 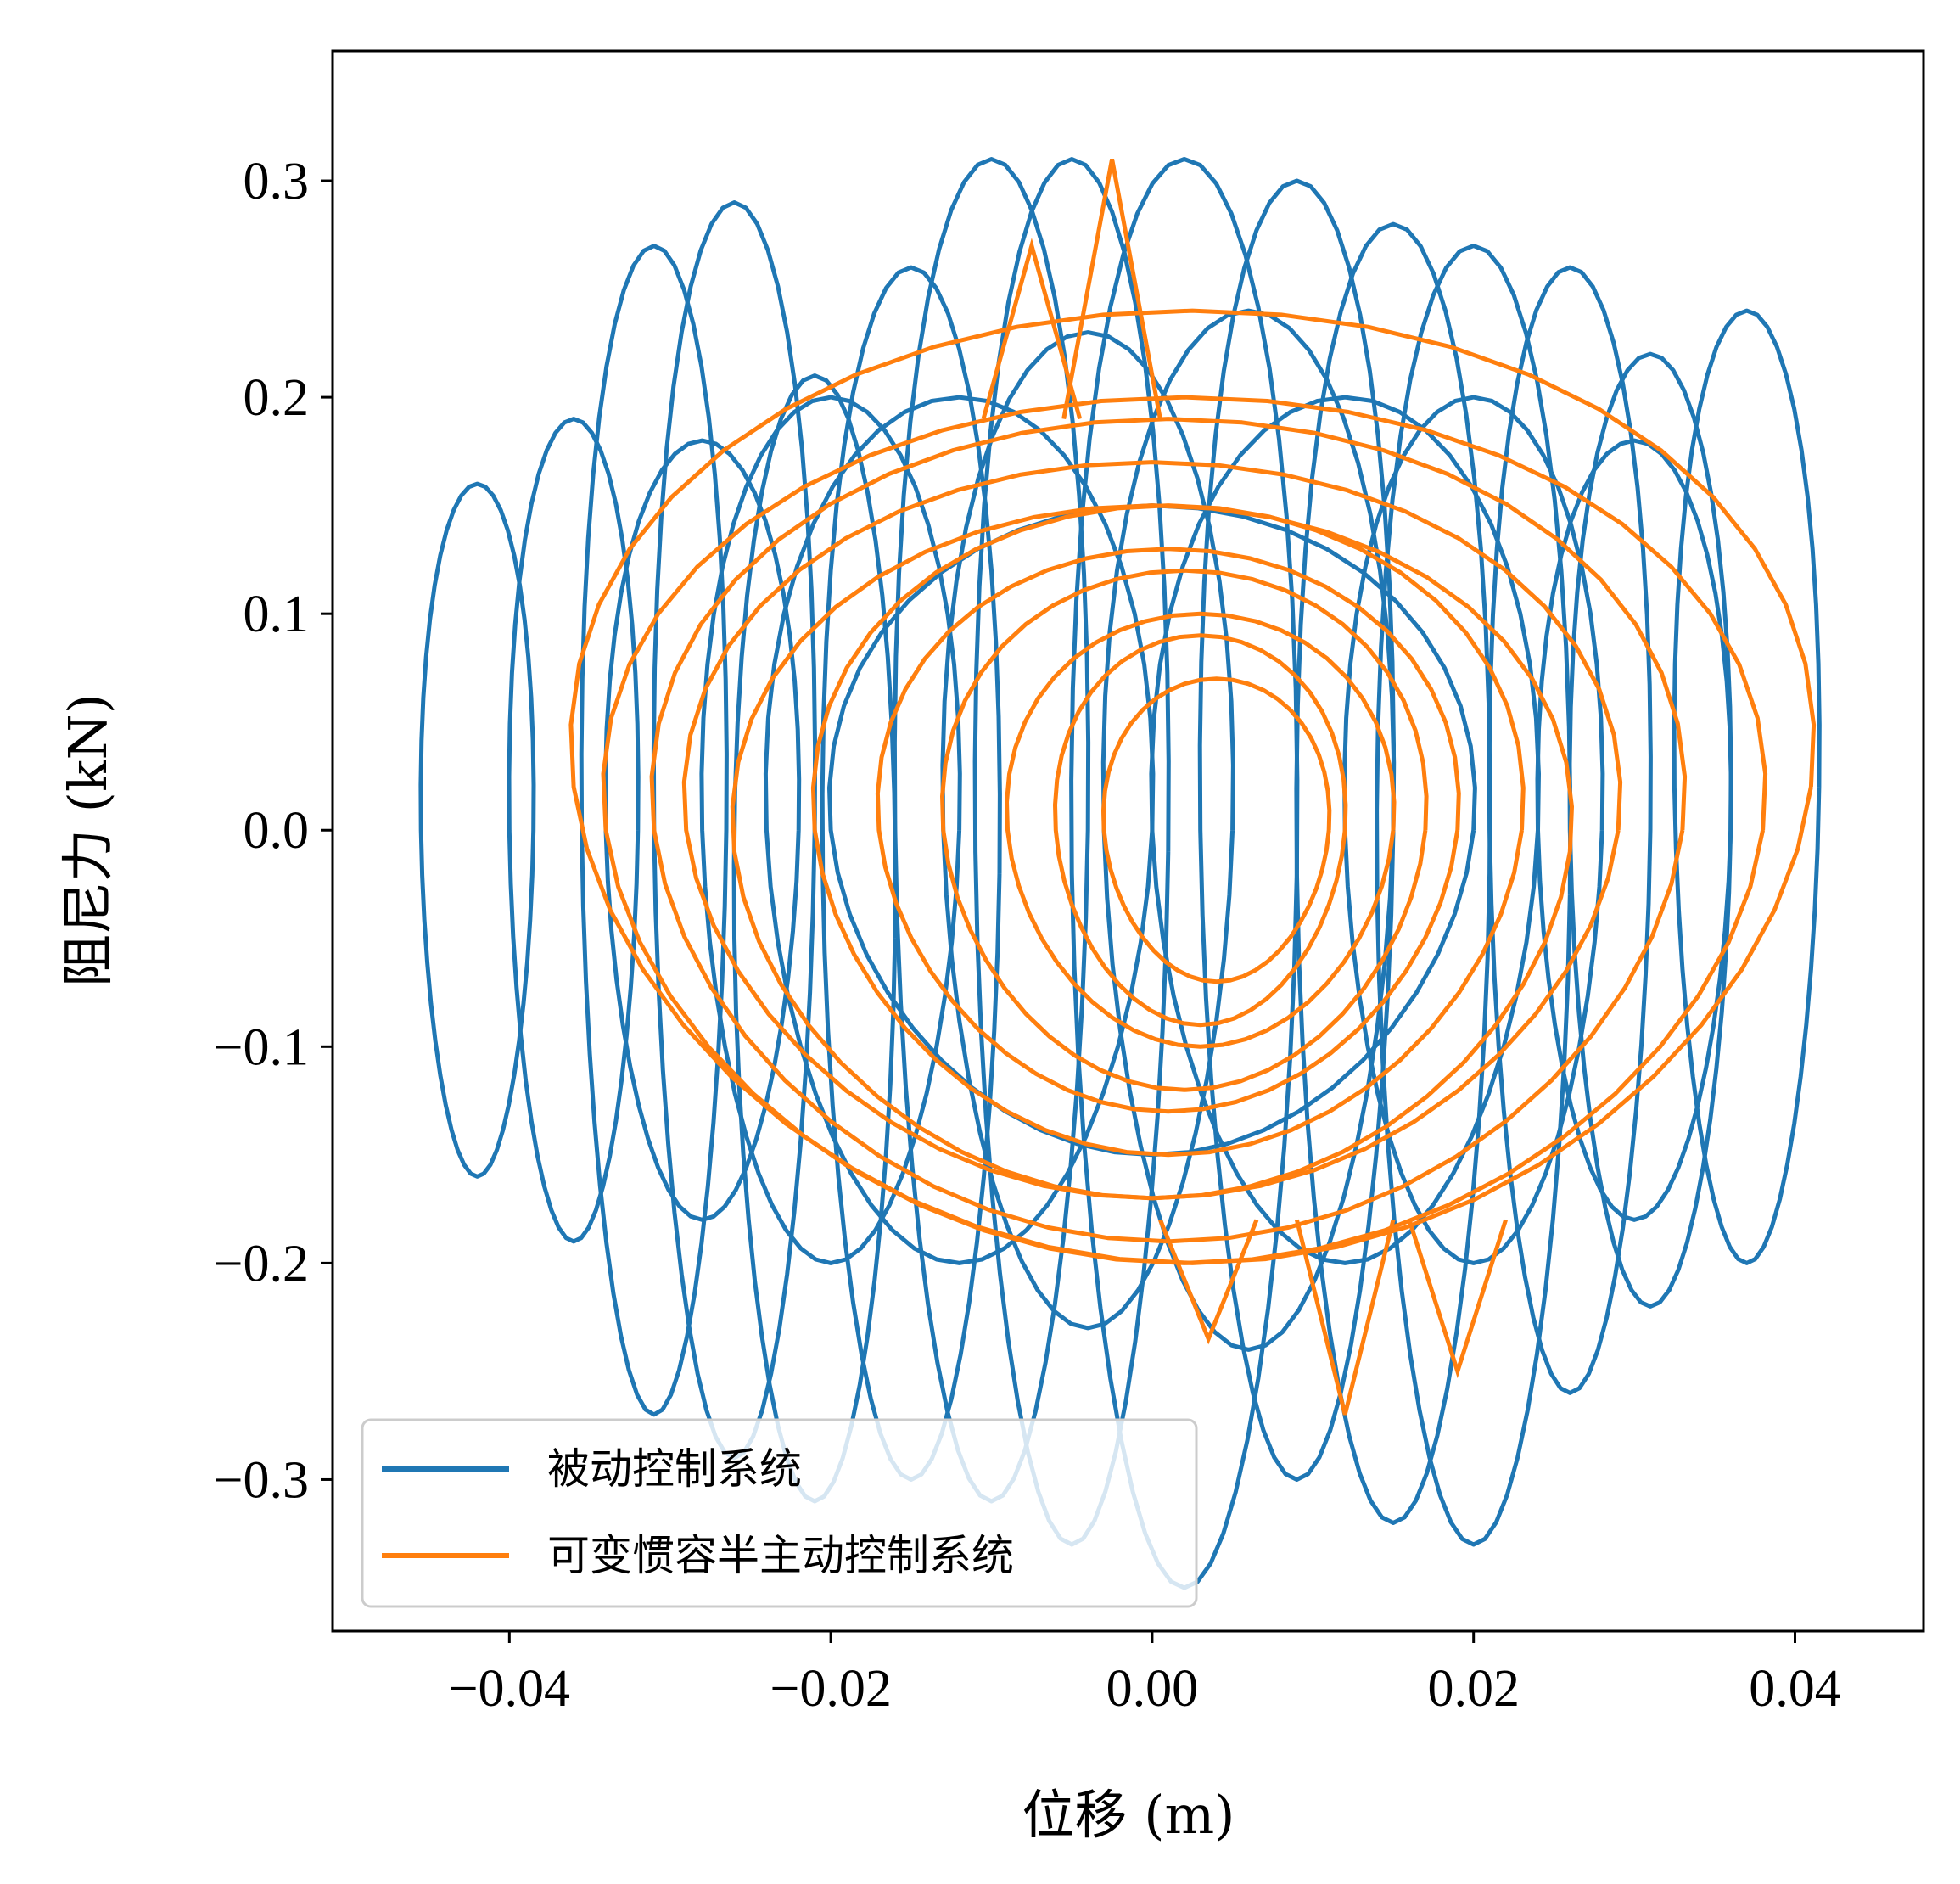 I want to click on y-tick-label: 0.1, so click(x=277, y=614).